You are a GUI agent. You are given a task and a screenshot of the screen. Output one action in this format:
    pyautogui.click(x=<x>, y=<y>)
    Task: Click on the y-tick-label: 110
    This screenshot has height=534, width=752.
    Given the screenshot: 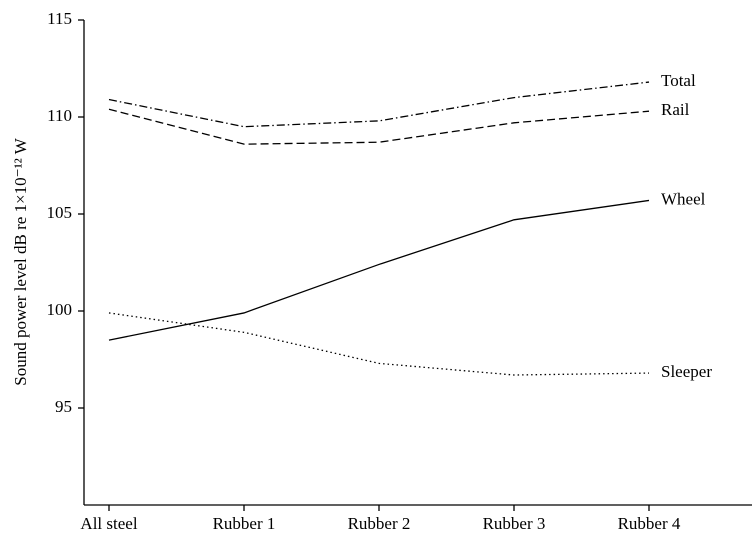 What is the action you would take?
    pyautogui.click(x=59, y=115)
    